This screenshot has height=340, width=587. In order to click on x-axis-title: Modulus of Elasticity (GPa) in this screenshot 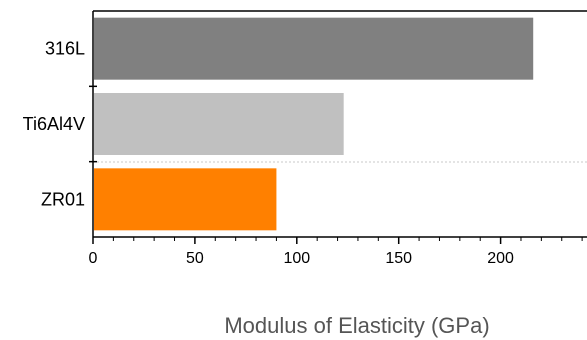, I will do `click(356, 325)`.